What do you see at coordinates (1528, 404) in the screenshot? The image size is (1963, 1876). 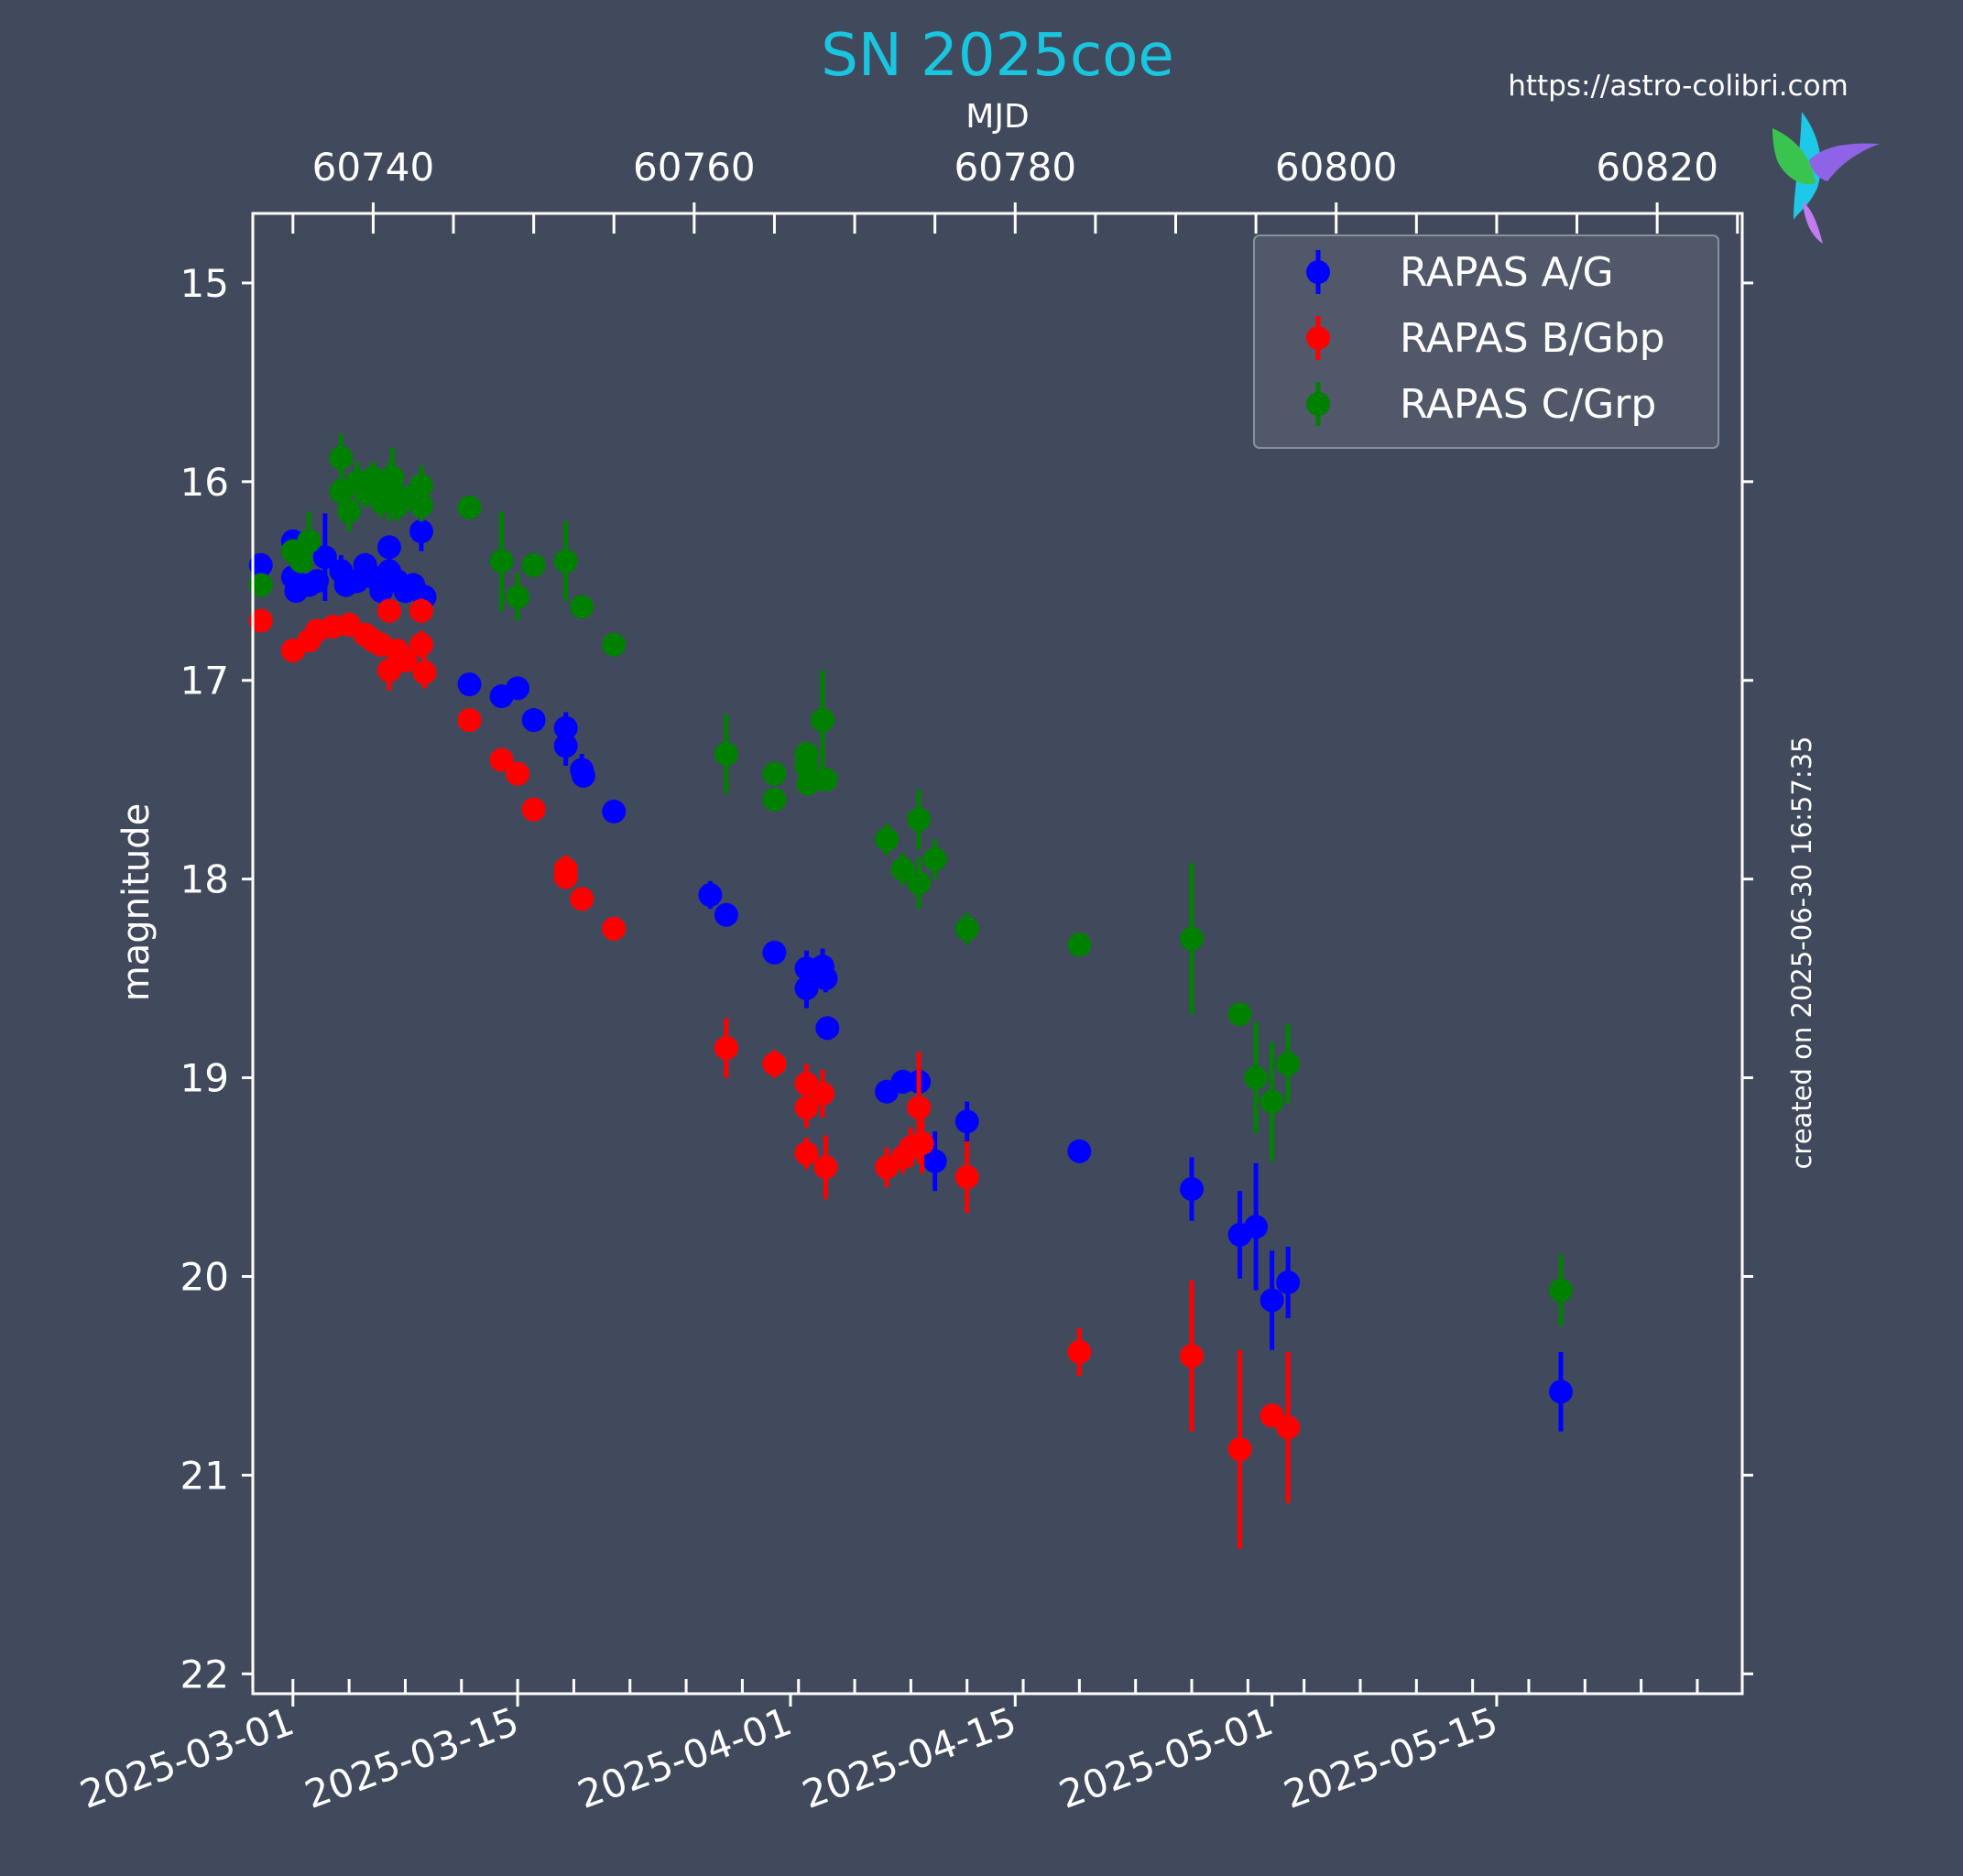 I see `legend-label-2: RAPAS C/Grp` at bounding box center [1528, 404].